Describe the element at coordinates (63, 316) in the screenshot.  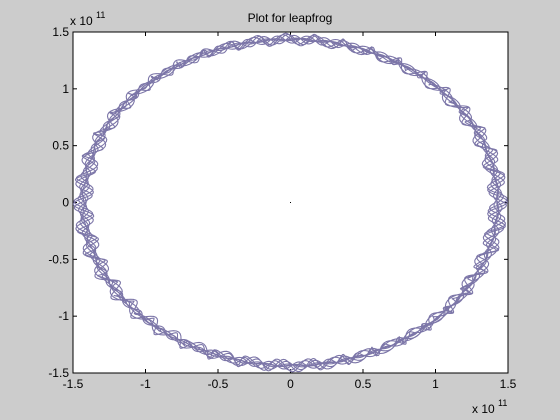
I see `y-tick-label: -1` at that location.